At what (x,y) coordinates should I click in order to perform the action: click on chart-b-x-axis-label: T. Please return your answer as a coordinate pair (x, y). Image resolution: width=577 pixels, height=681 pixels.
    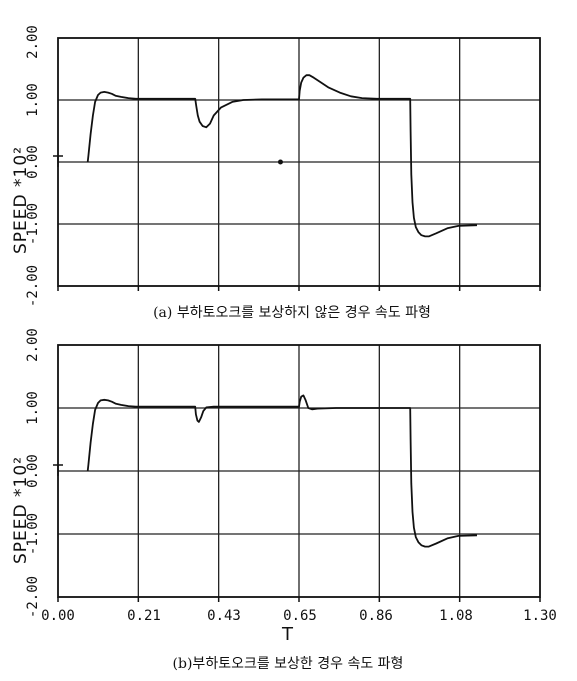
    Looking at the image, I should click on (287, 634).